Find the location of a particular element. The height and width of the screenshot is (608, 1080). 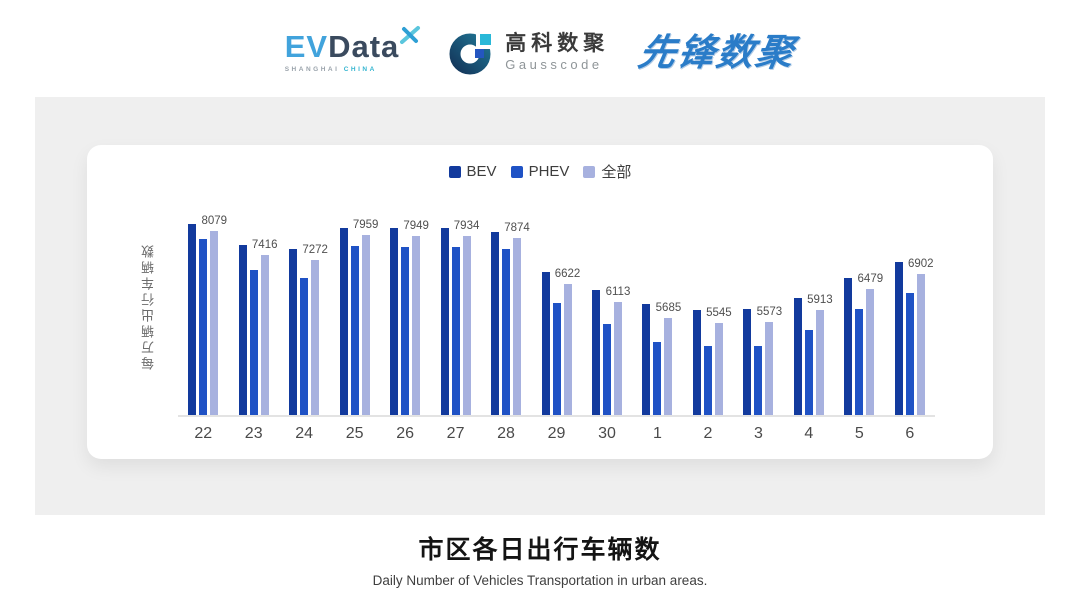

gausscode-cn-text: 高科数聚 is located at coordinates (557, 44).